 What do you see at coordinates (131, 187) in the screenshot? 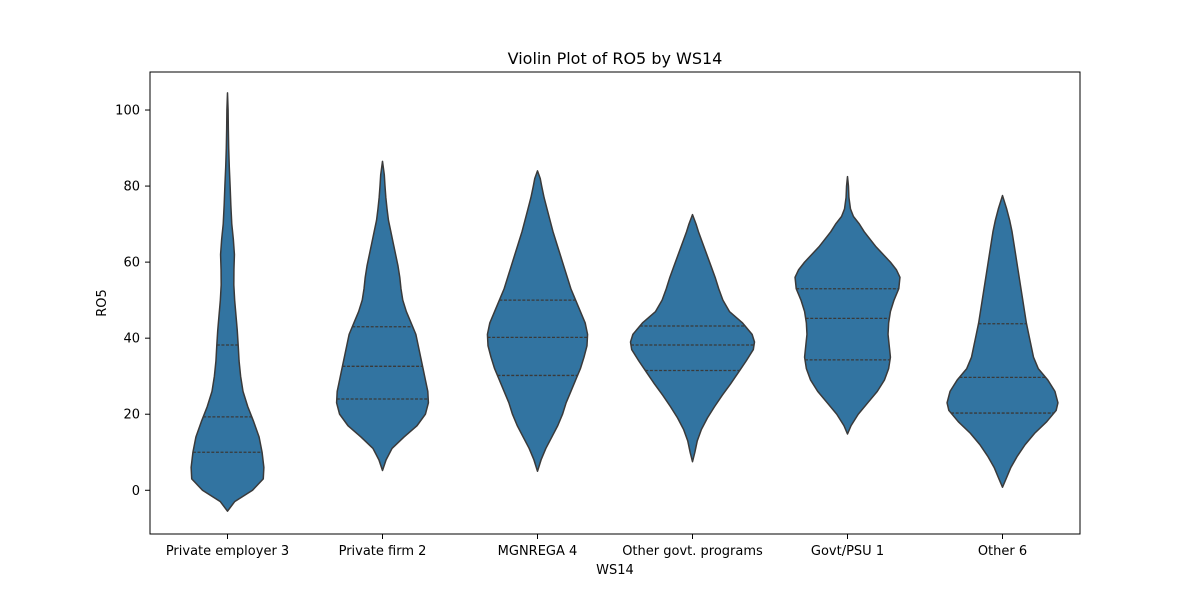
I see `y-tick-label: 80` at bounding box center [131, 187].